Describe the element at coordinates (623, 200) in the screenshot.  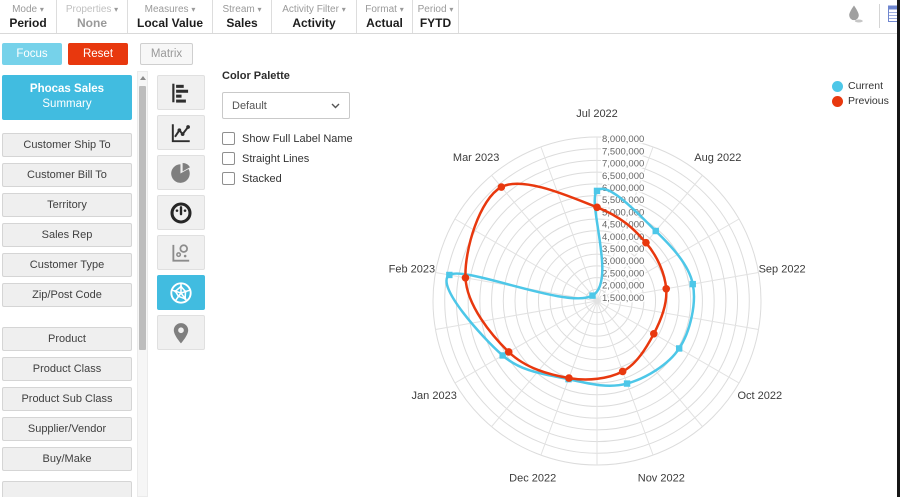
I see `axis-tick-label: 5,500,000` at that location.